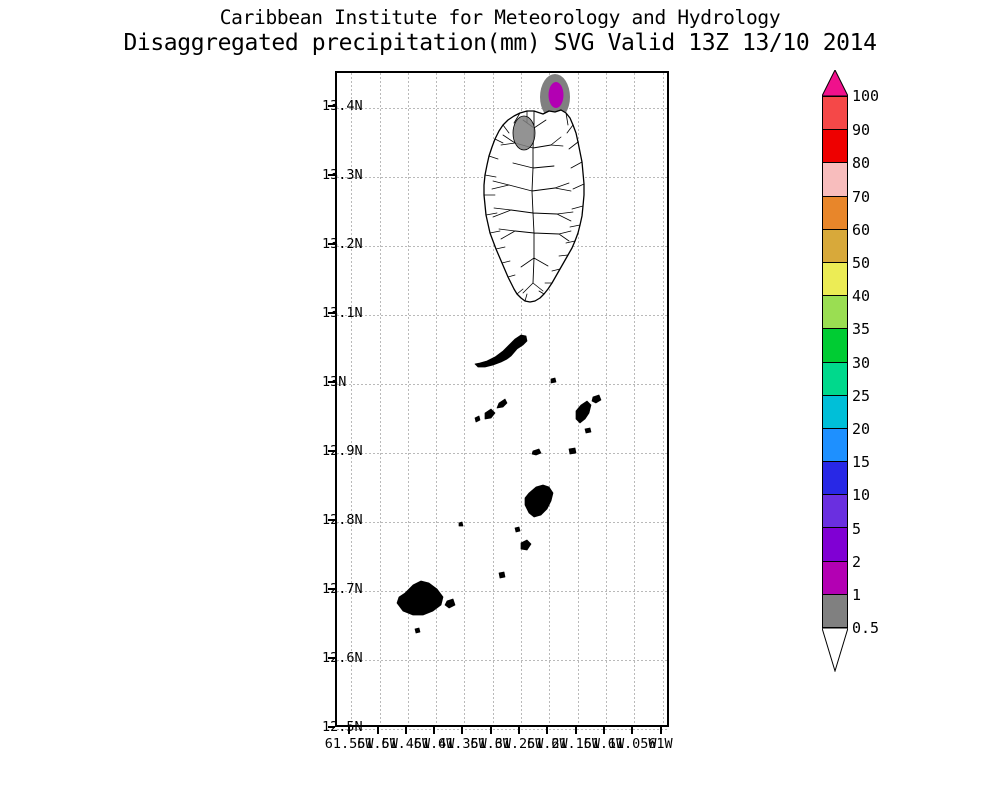  Describe the element at coordinates (406, 744) in the screenshot. I see `x-axis-label-2: 61.45W` at that location.